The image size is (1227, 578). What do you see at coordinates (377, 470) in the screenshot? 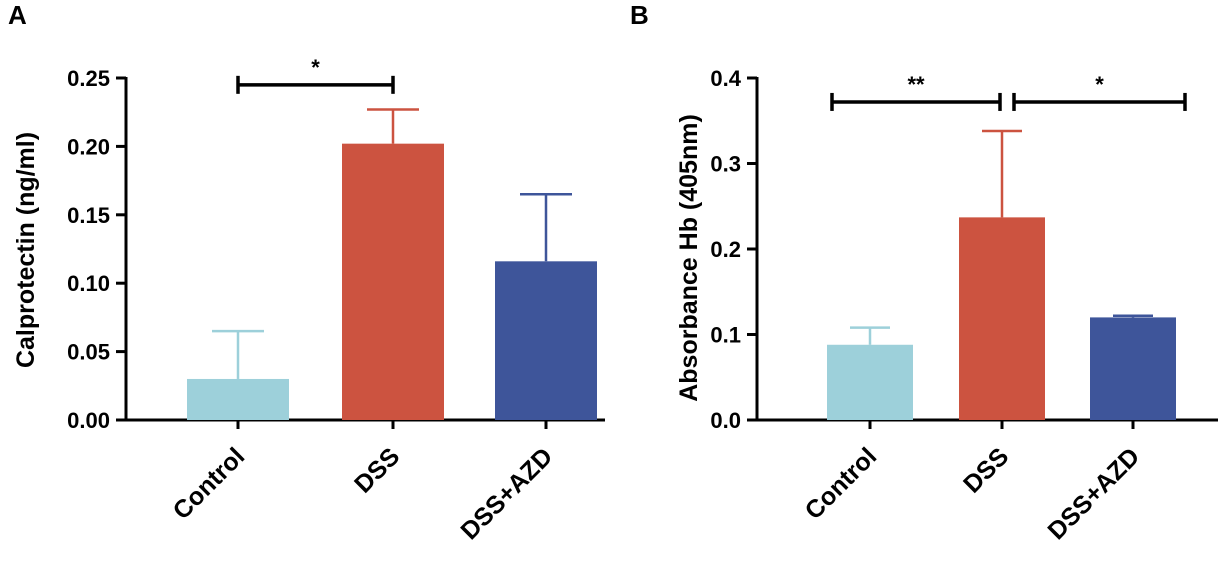
I see `panel-a-category-label: DSS` at bounding box center [377, 470].